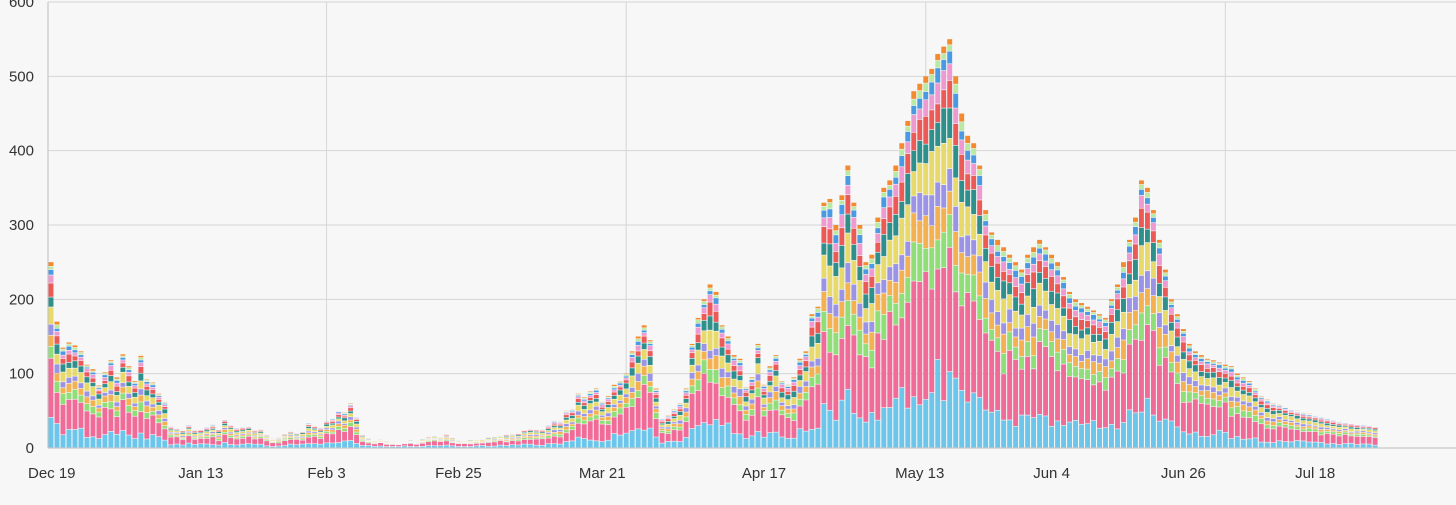 The height and width of the screenshot is (505, 1456). Describe the element at coordinates (237, 433) in the screenshot. I see `bar-day-31-s6` at that location.